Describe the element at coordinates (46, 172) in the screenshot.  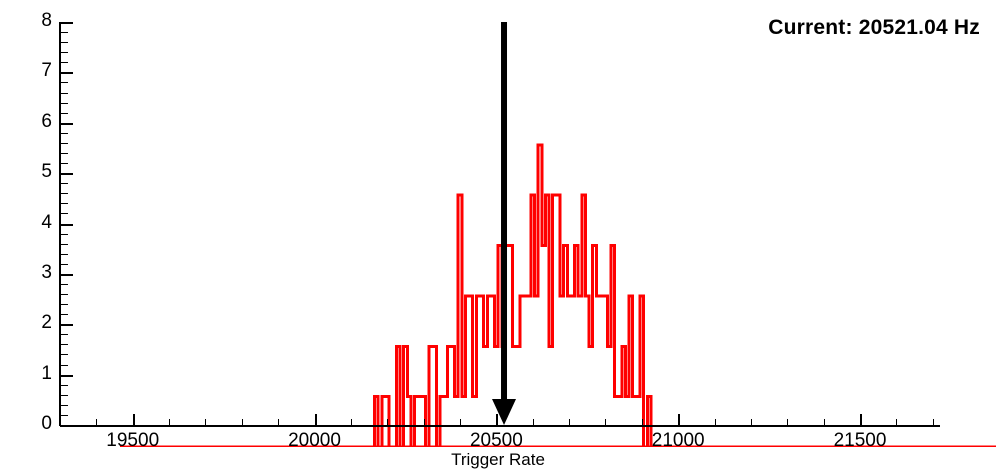
I see `y-tick-label: 5` at that location.